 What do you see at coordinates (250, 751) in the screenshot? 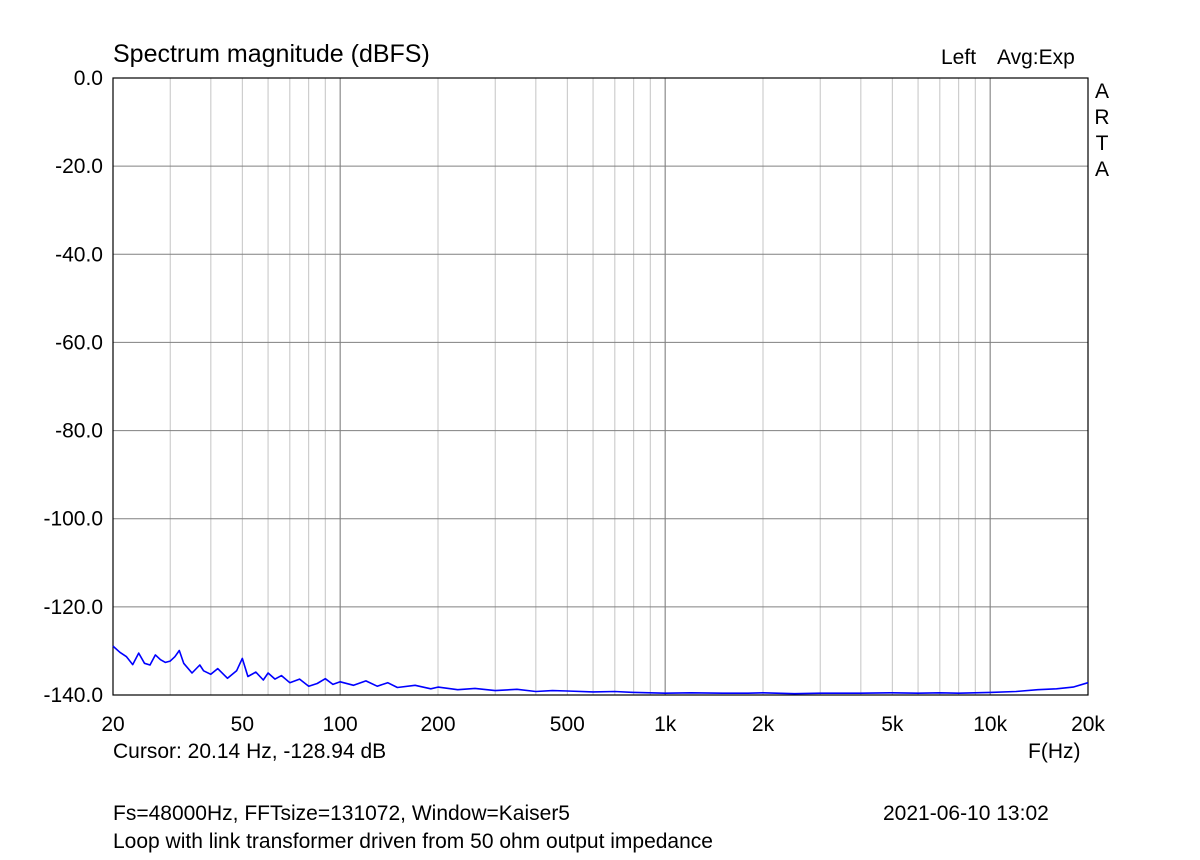
I see `cursor-readout: Cursor: 20.14 Hz, -128.94 dB` at bounding box center [250, 751].